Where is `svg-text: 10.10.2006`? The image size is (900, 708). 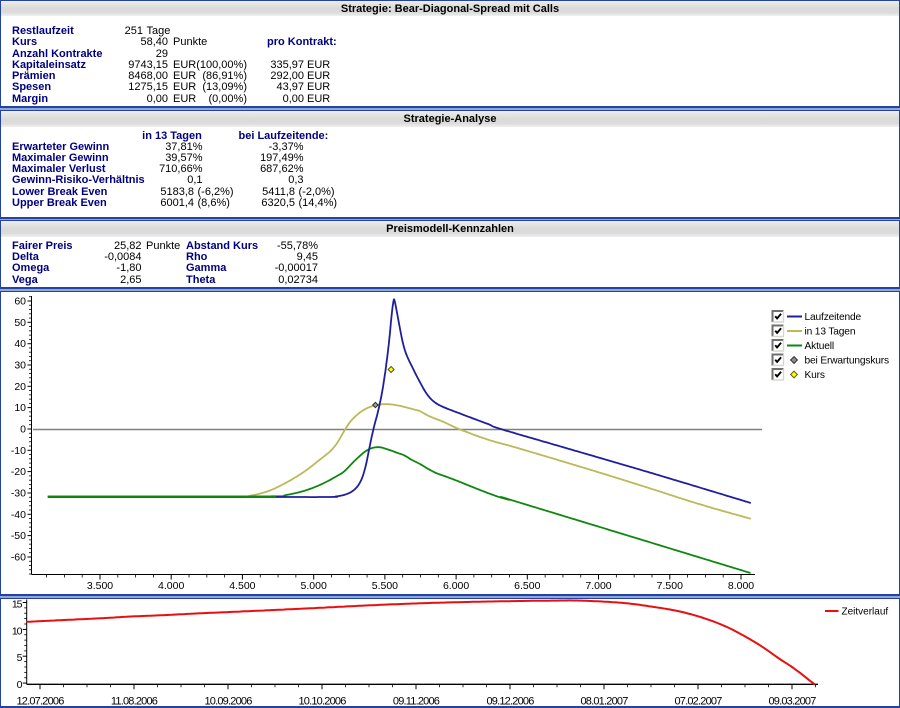
svg-text: 10.10.2006 is located at coordinates (322, 701).